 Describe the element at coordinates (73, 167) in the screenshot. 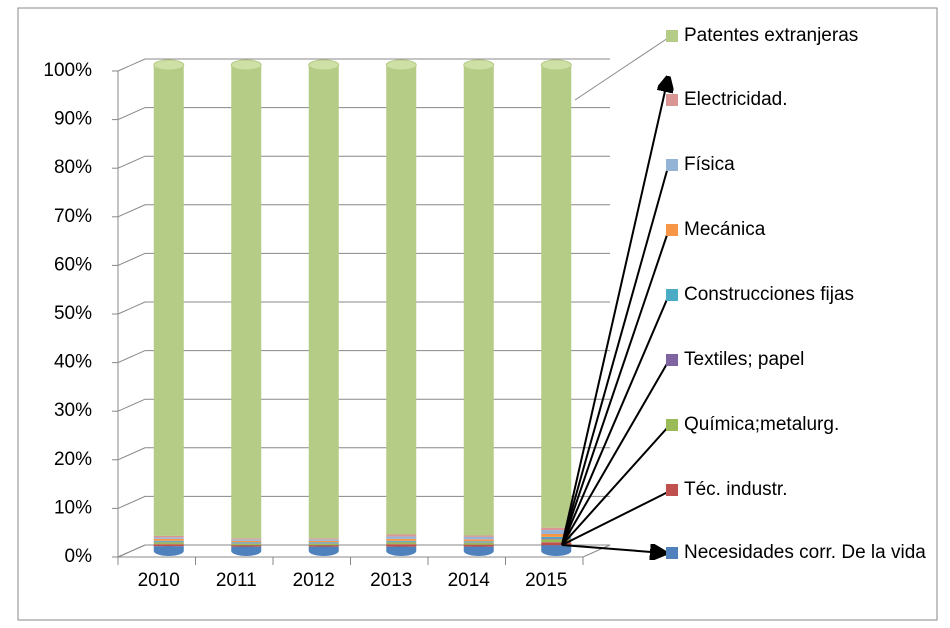

I see `y-tick-label: 80%` at that location.